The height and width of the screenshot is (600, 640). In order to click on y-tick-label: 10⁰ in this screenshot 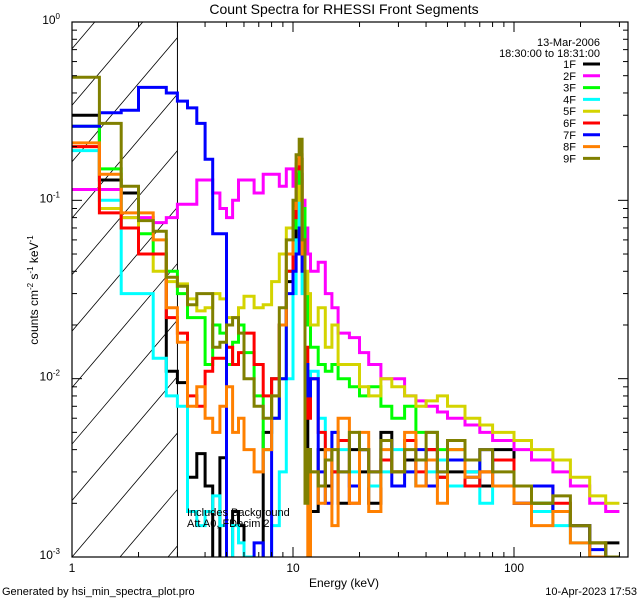, I will do `click(51, 19)`.